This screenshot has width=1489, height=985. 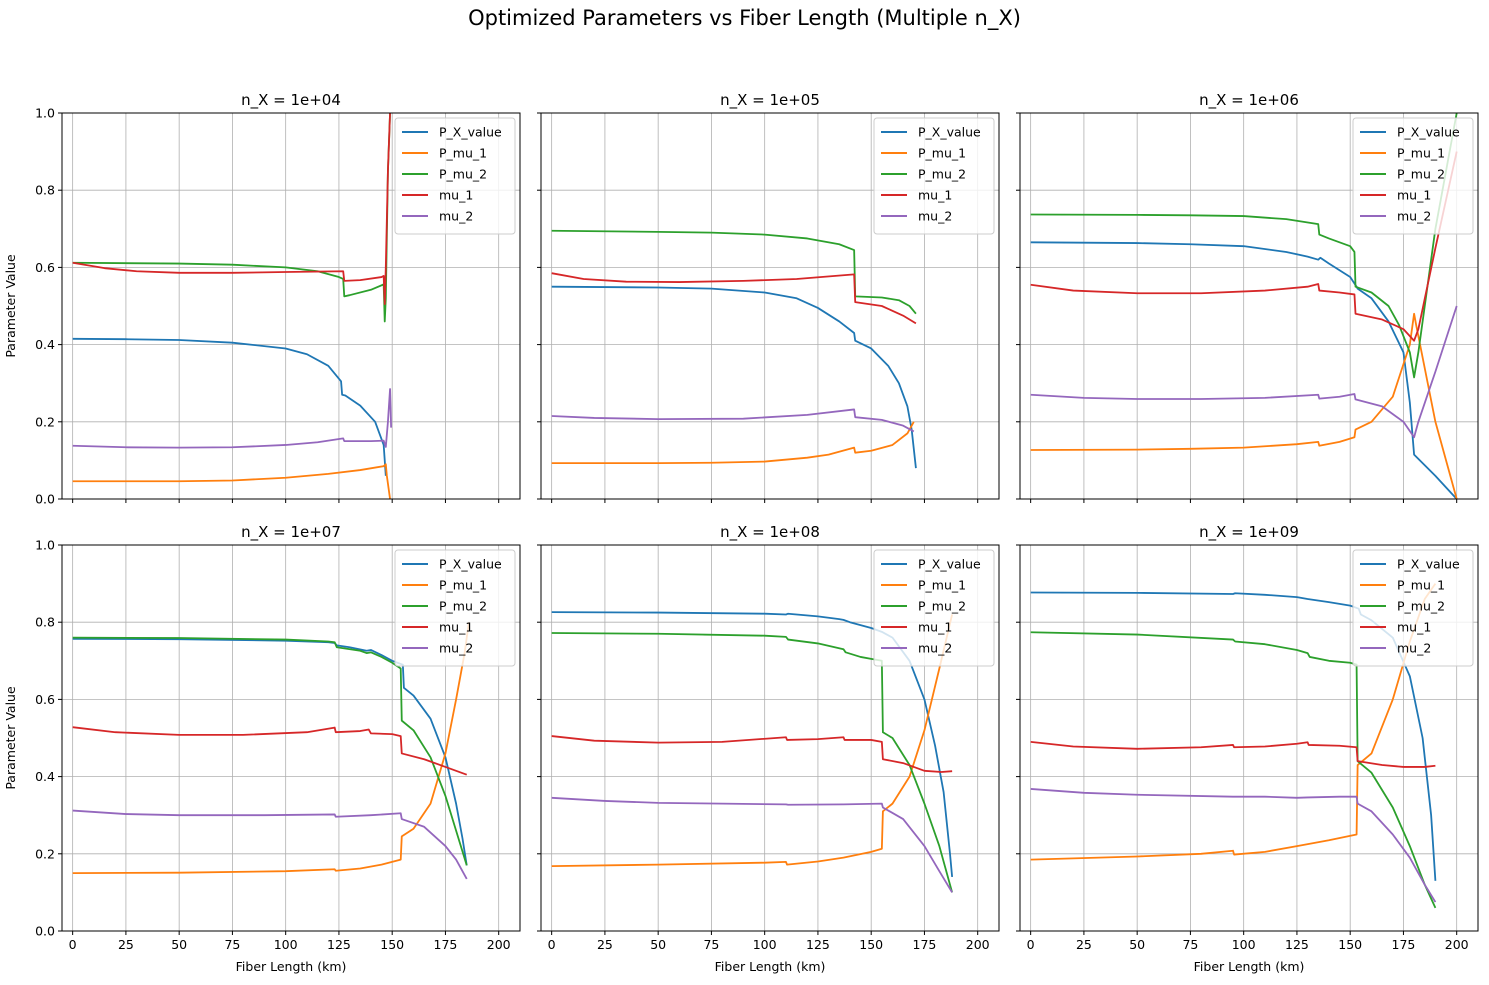 I want to click on x-tick-label: 150, so click(x=1350, y=944).